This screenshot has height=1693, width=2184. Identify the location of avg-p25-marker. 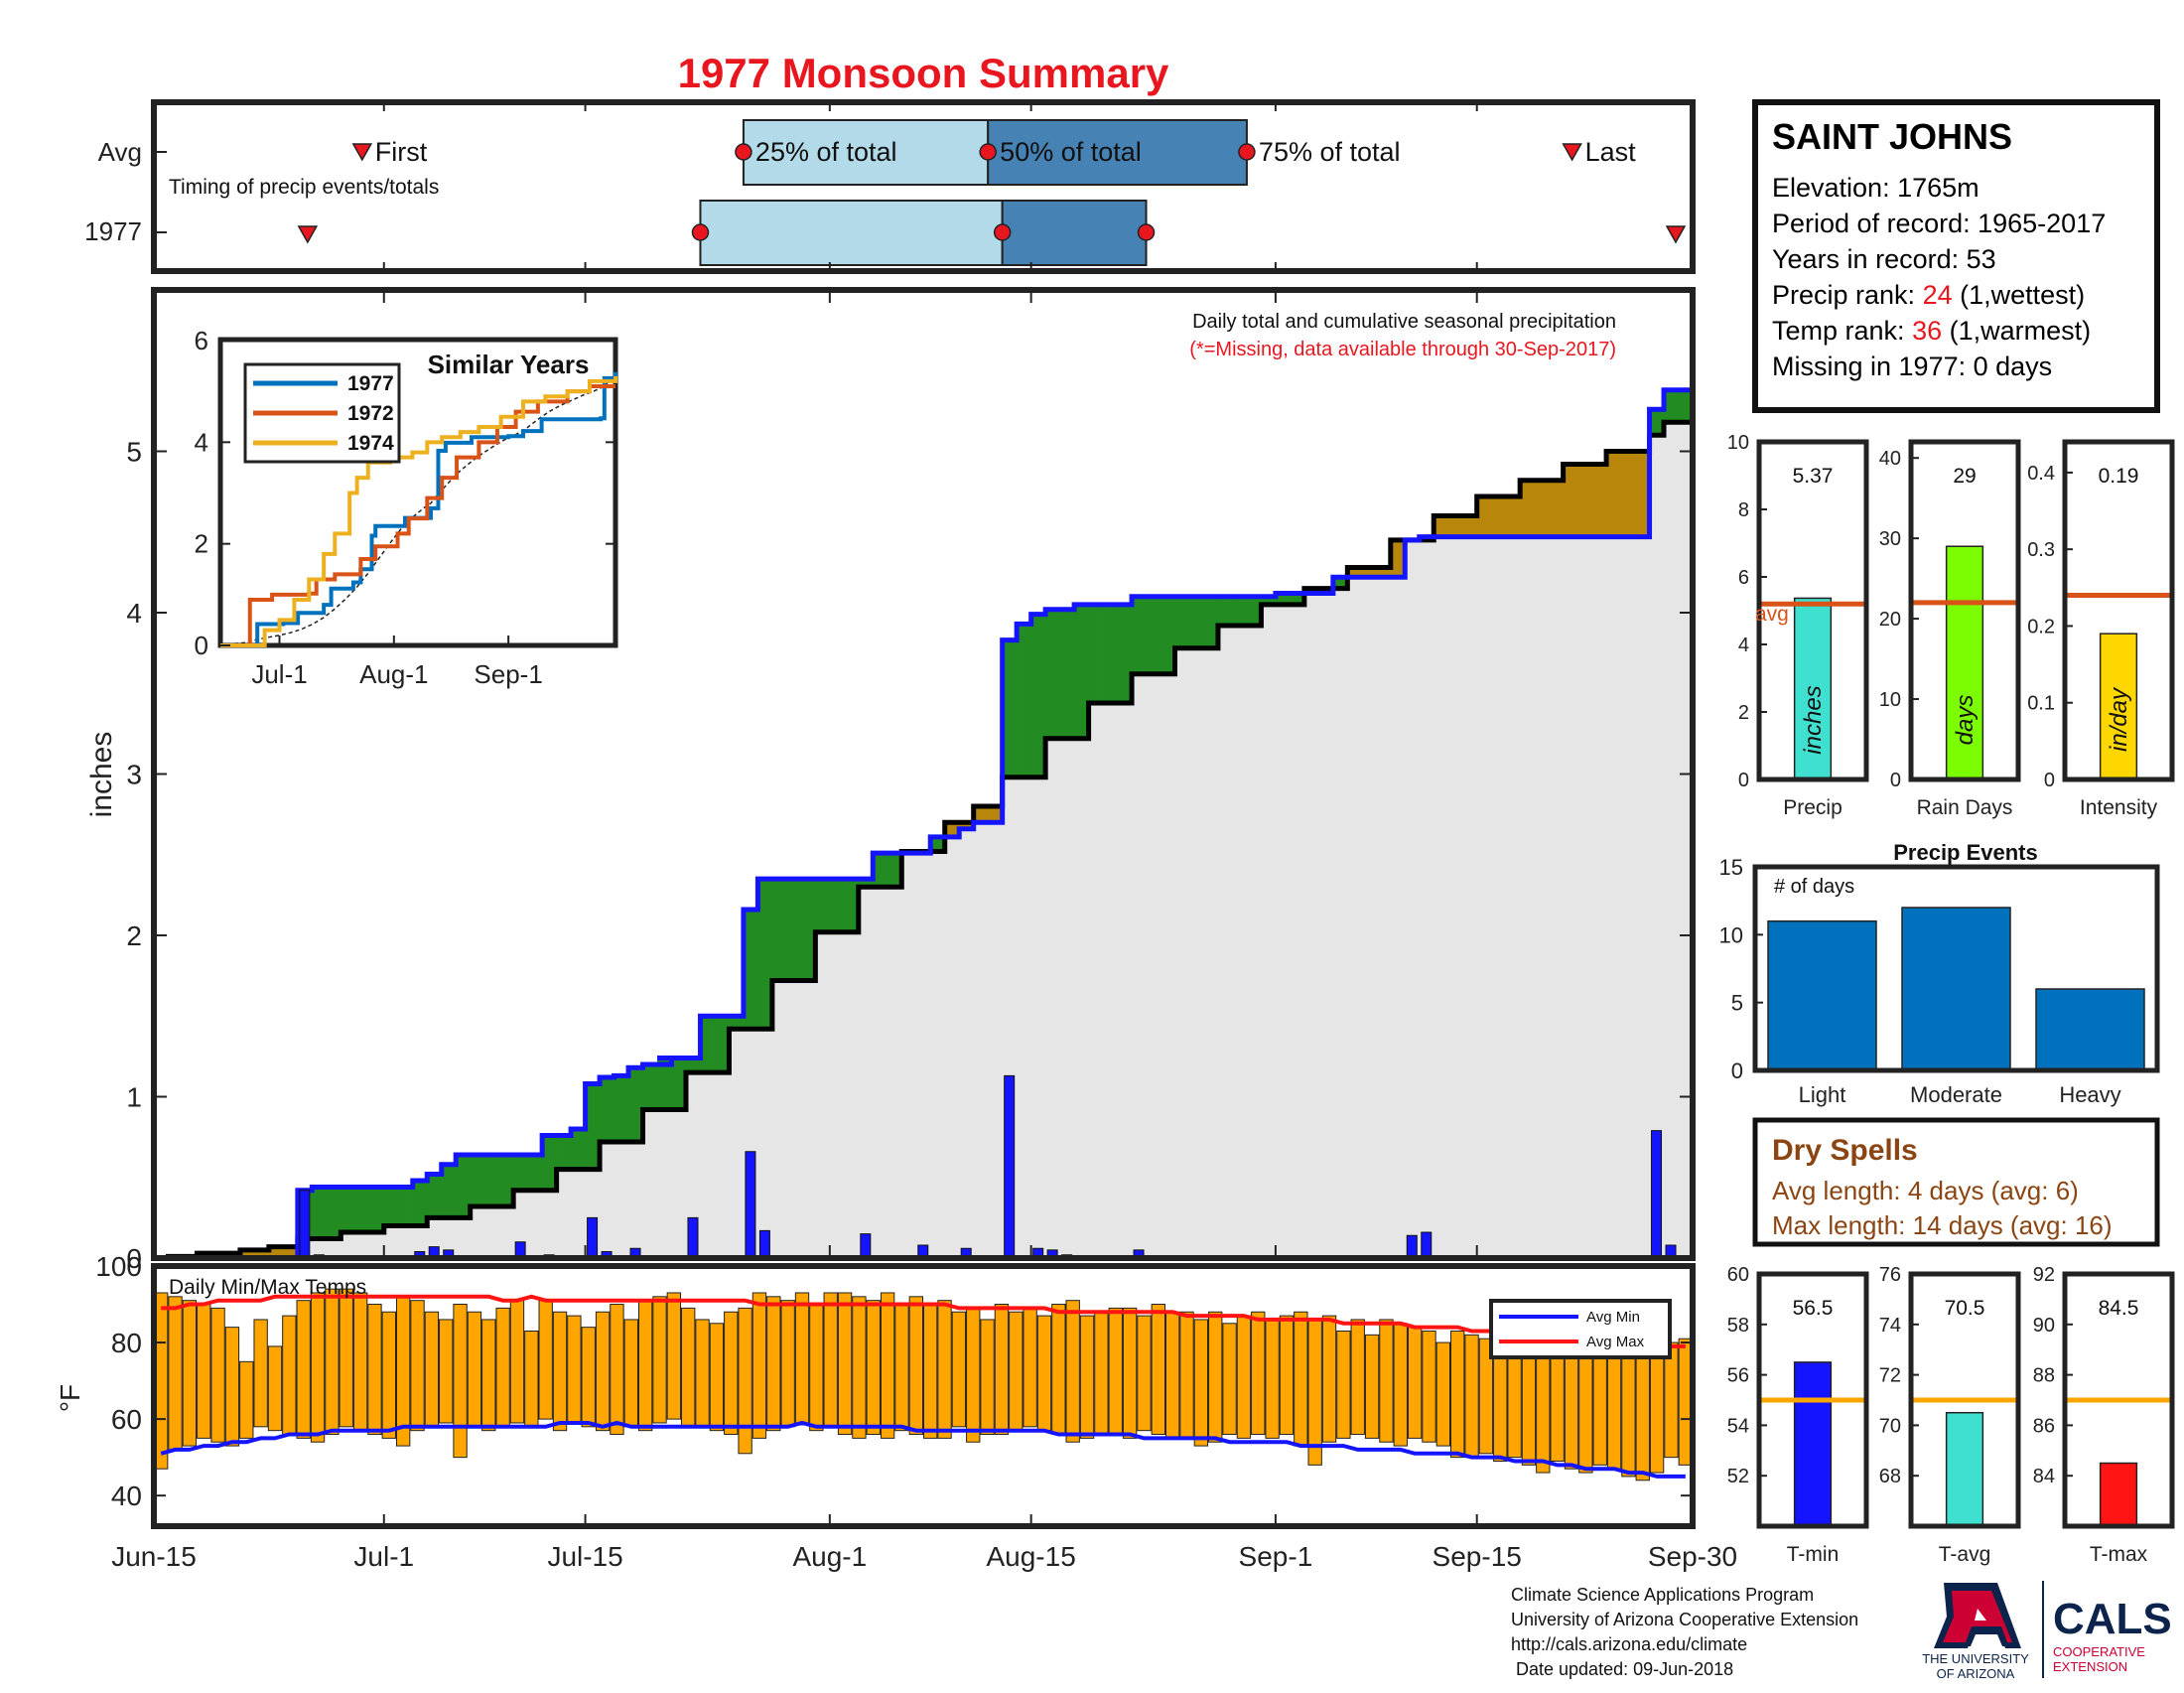
(743, 152).